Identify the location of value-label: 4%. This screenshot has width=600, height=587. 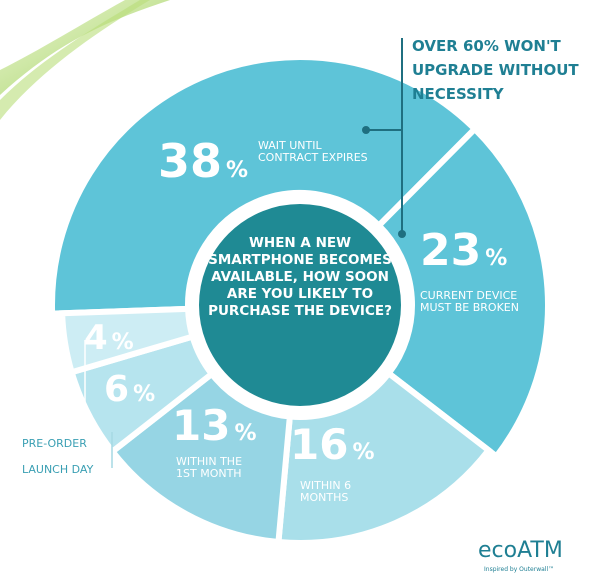
(109, 340).